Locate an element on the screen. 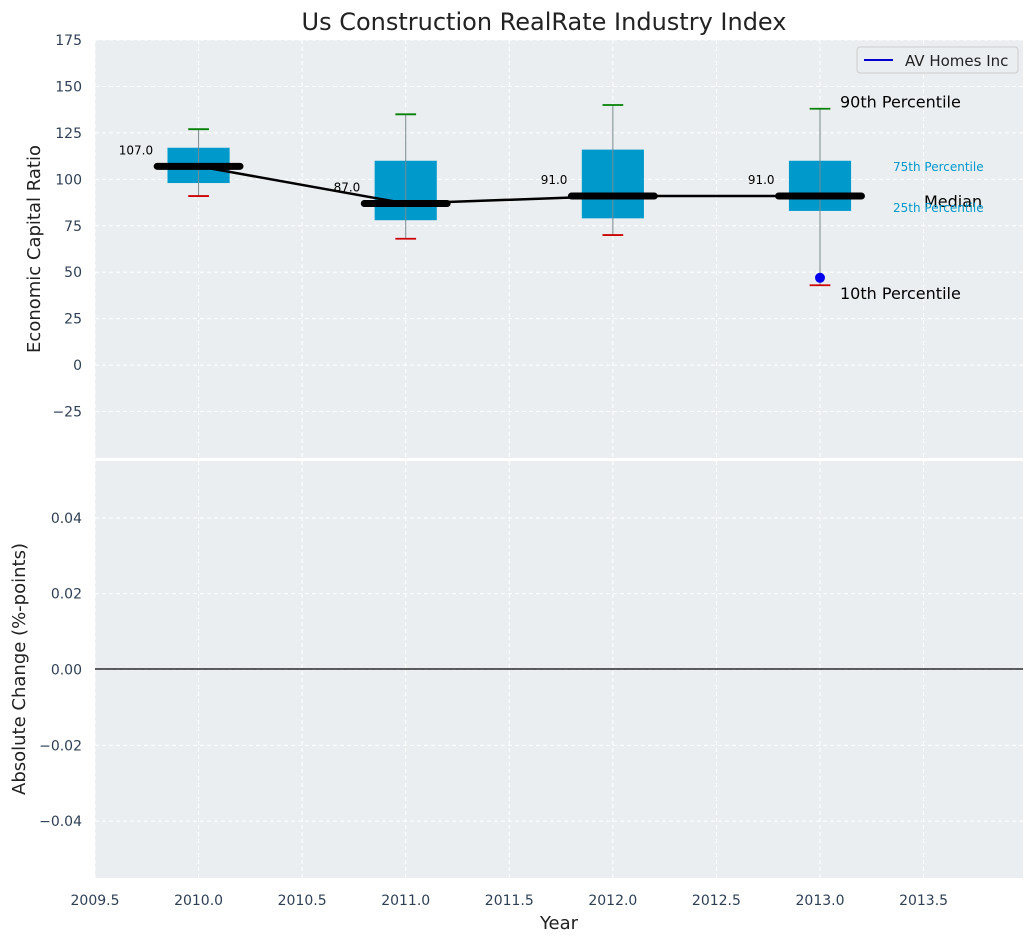 The height and width of the screenshot is (942, 1034). x-tick-label: 2011.5 is located at coordinates (509, 901).